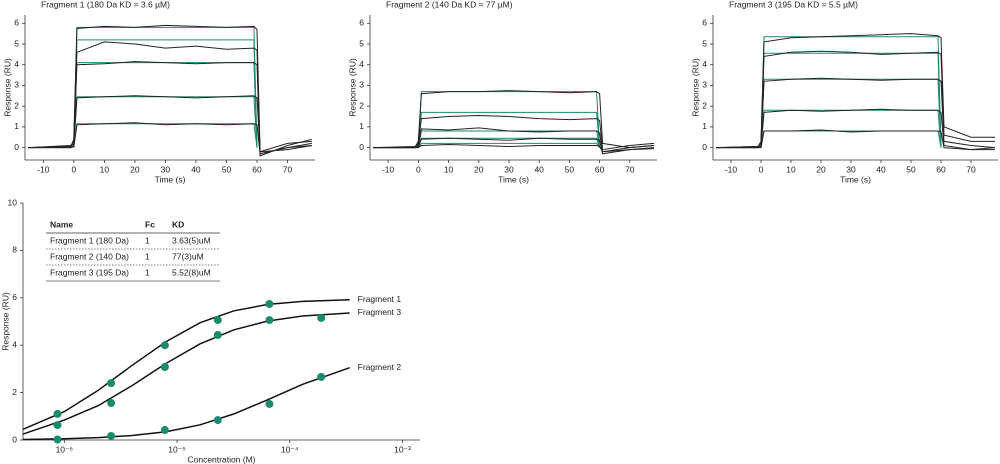 Image resolution: width=1000 pixels, height=464 pixels. Describe the element at coordinates (178, 224) in the screenshot. I see `table-header: KD` at that location.